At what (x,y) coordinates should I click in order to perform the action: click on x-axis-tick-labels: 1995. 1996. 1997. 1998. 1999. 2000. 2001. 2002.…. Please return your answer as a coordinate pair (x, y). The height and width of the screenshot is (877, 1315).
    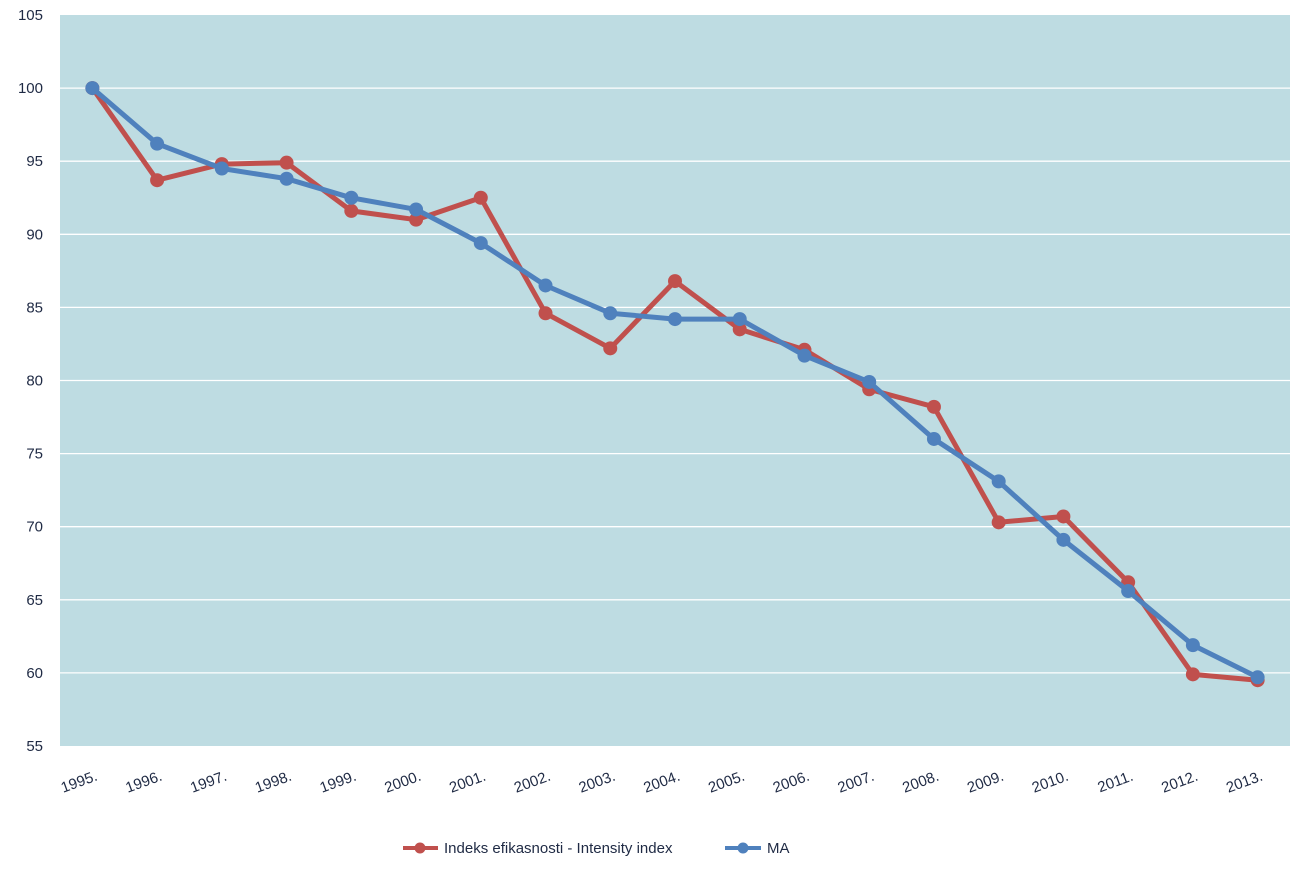
    Looking at the image, I should click on (662, 782).